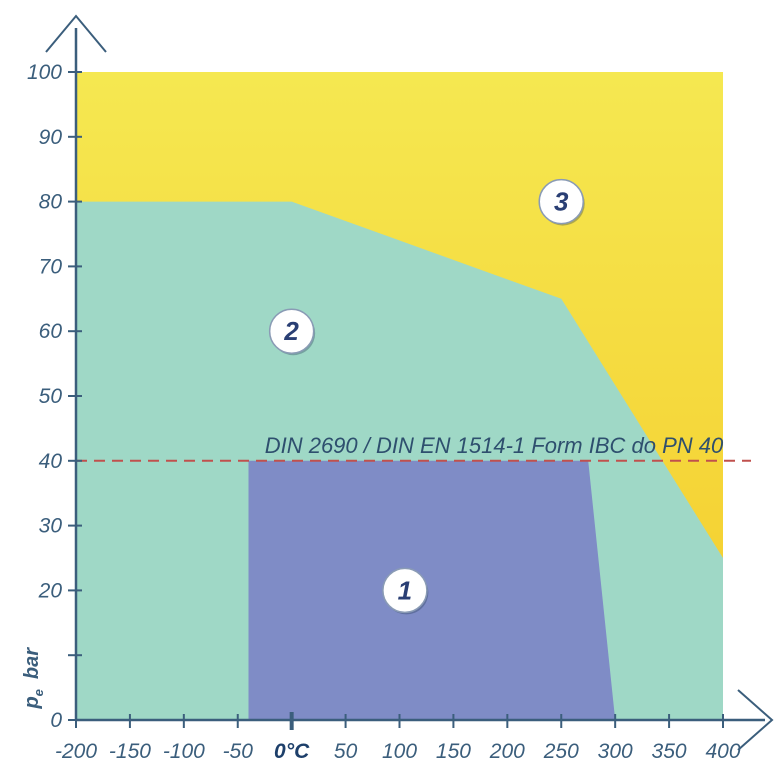 This screenshot has width=776, height=775. I want to click on y-tick-label: 40, so click(51, 461).